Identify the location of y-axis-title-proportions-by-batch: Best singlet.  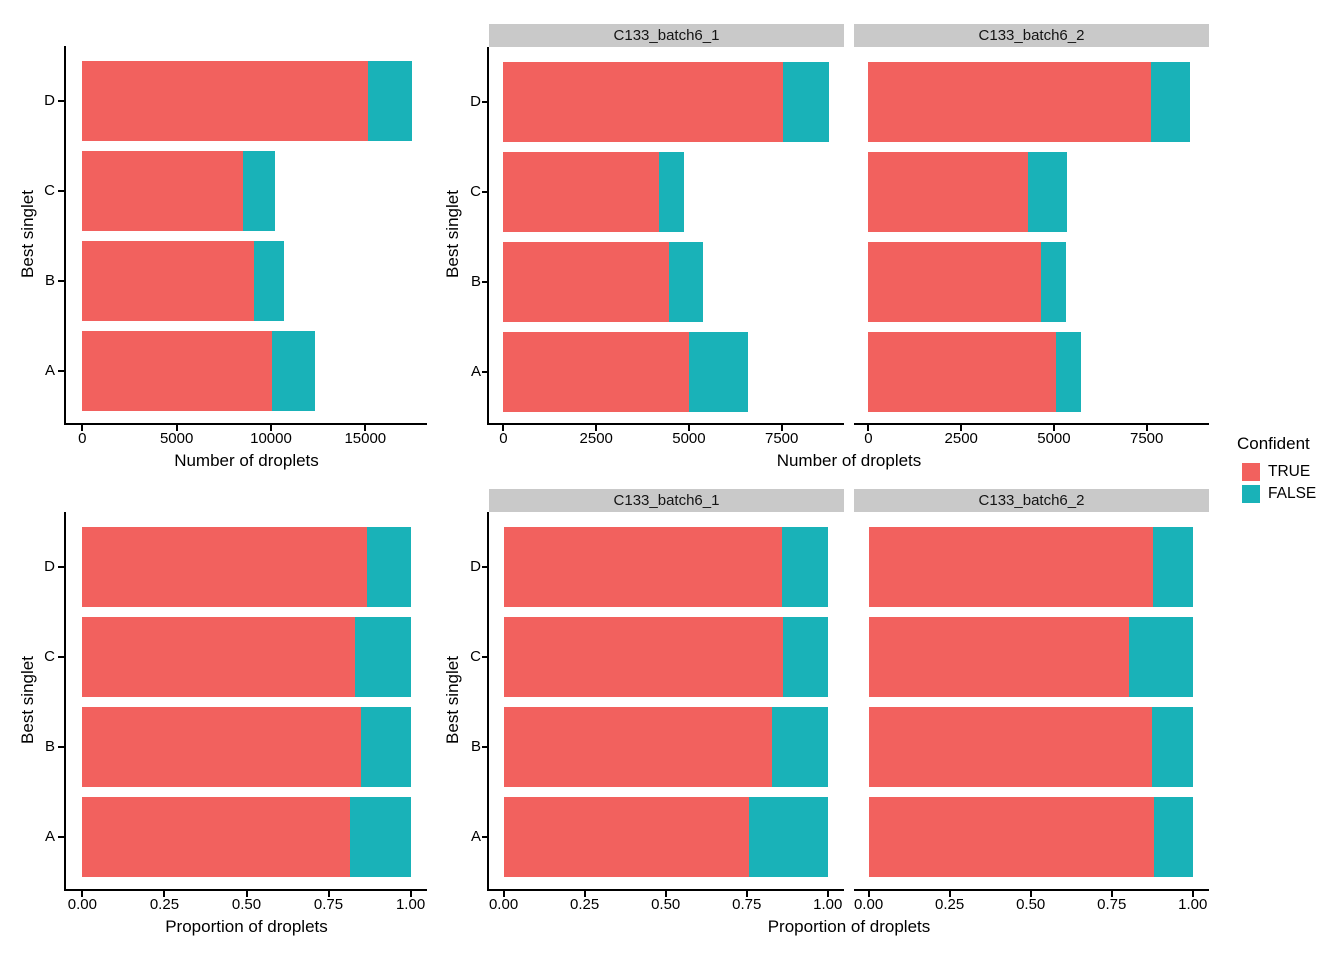
(452, 700).